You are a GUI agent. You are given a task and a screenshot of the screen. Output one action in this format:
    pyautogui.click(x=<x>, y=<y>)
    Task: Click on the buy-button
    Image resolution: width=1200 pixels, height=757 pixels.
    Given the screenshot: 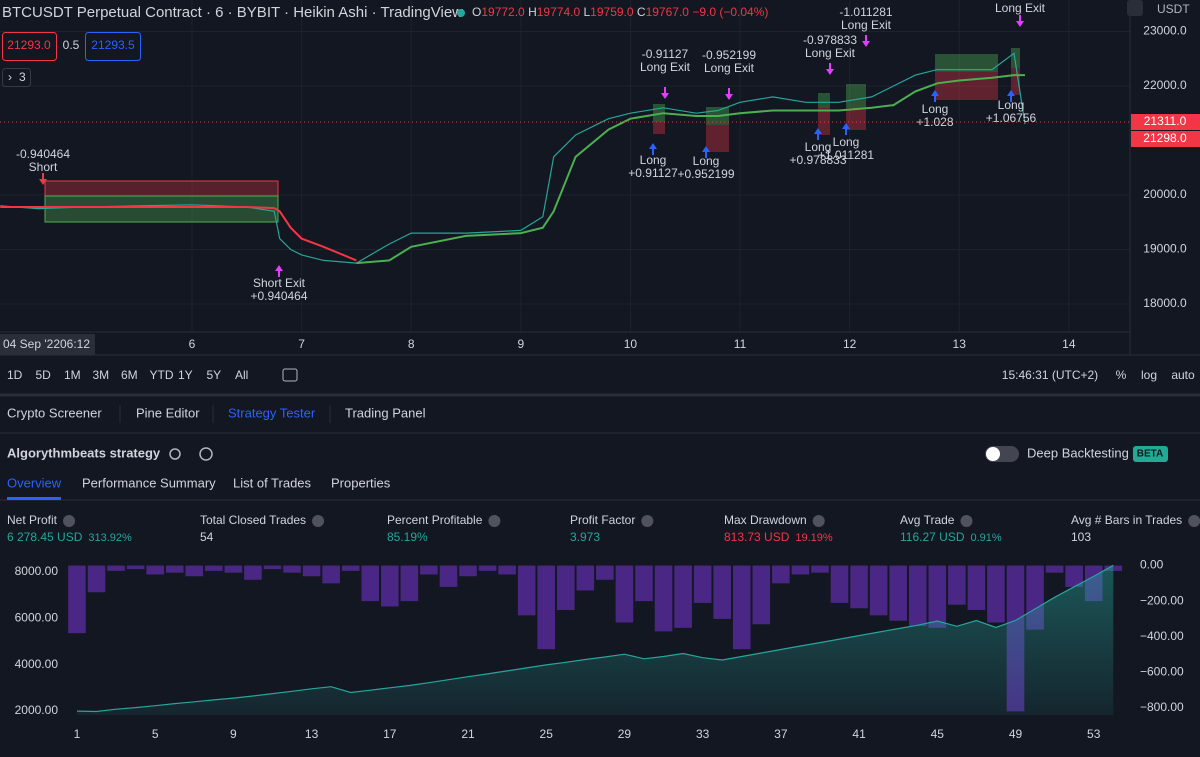 What is the action you would take?
    pyautogui.click(x=113, y=46)
    